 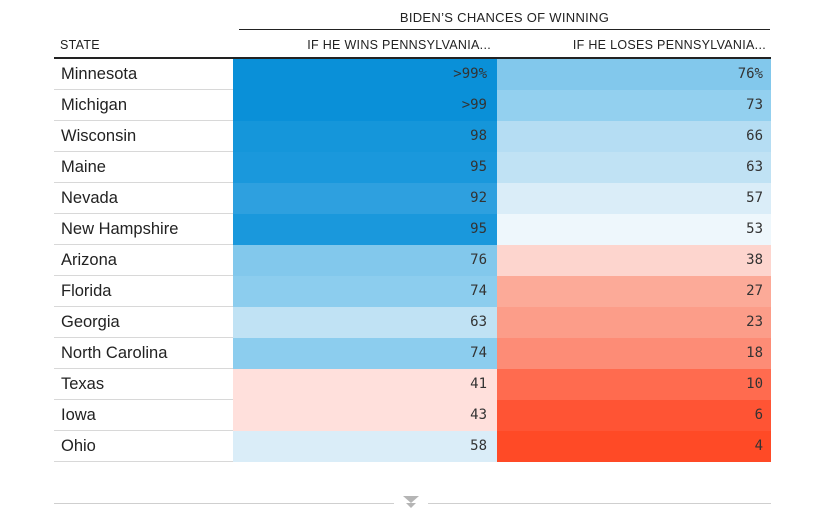 What do you see at coordinates (634, 74) in the screenshot?
I see `lose-chance-cell: 76%` at bounding box center [634, 74].